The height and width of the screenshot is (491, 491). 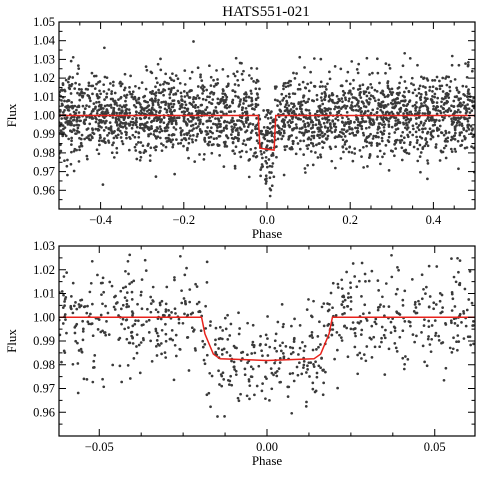 What do you see at coordinates (44, 41) in the screenshot?
I see `y-tick-label: 1.04` at bounding box center [44, 41].